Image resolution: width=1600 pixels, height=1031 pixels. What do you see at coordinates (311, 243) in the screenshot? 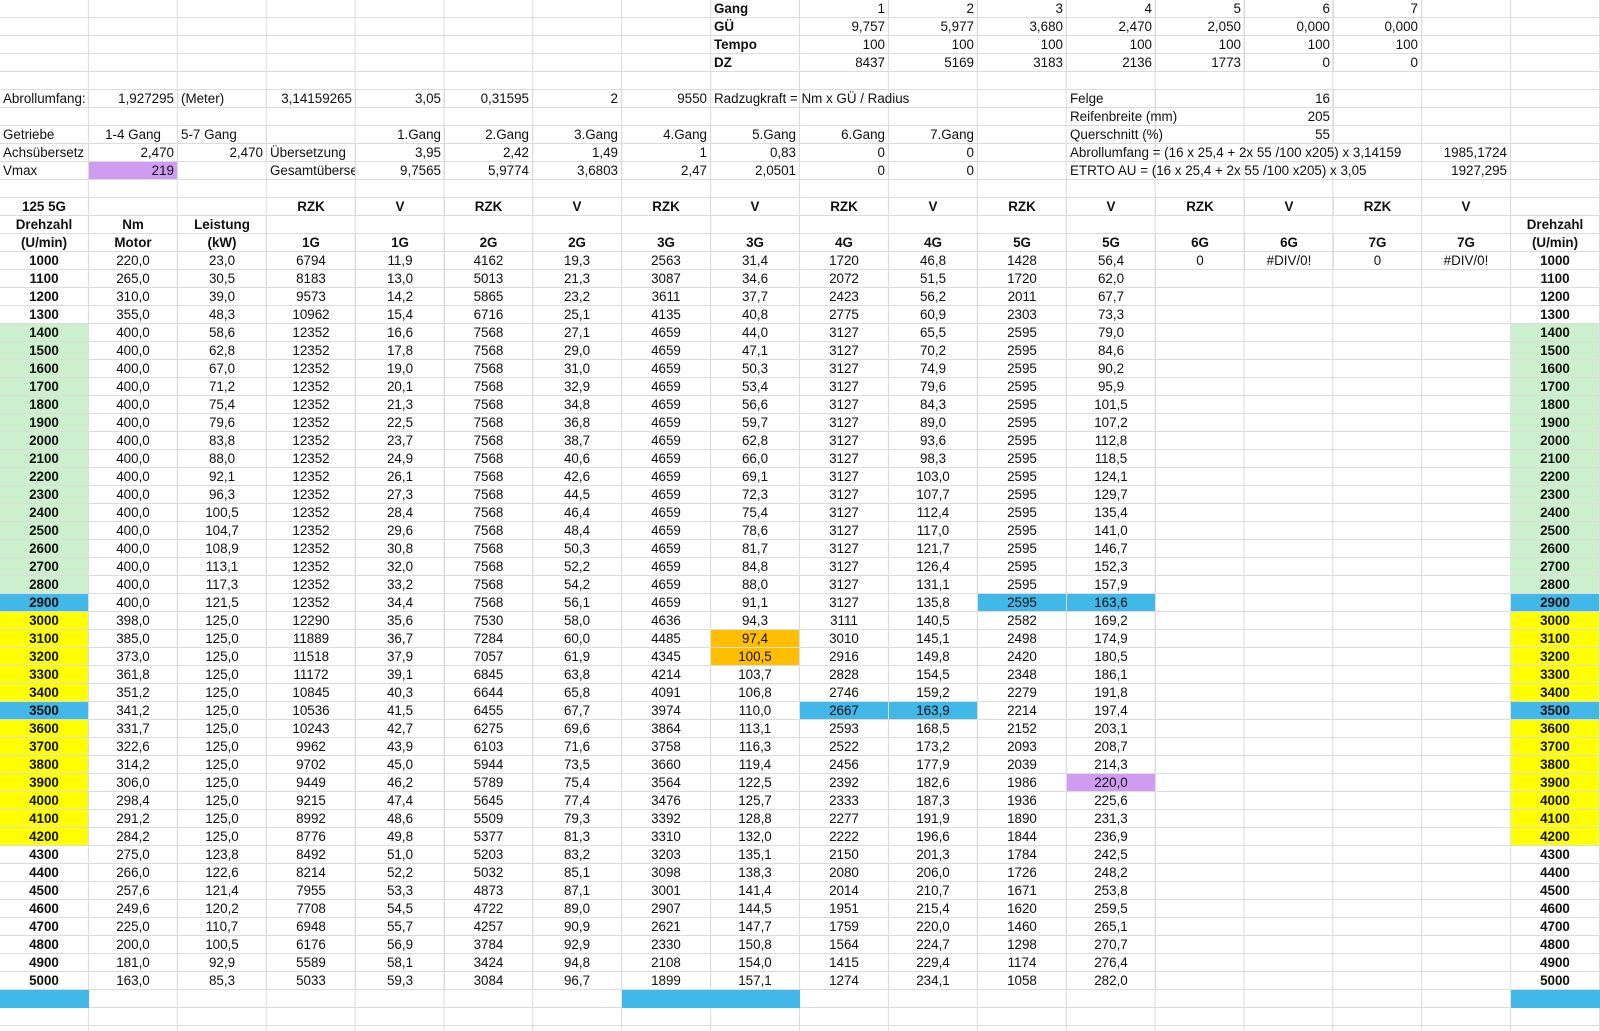
I see `column-header-bottom: 1G` at bounding box center [311, 243].